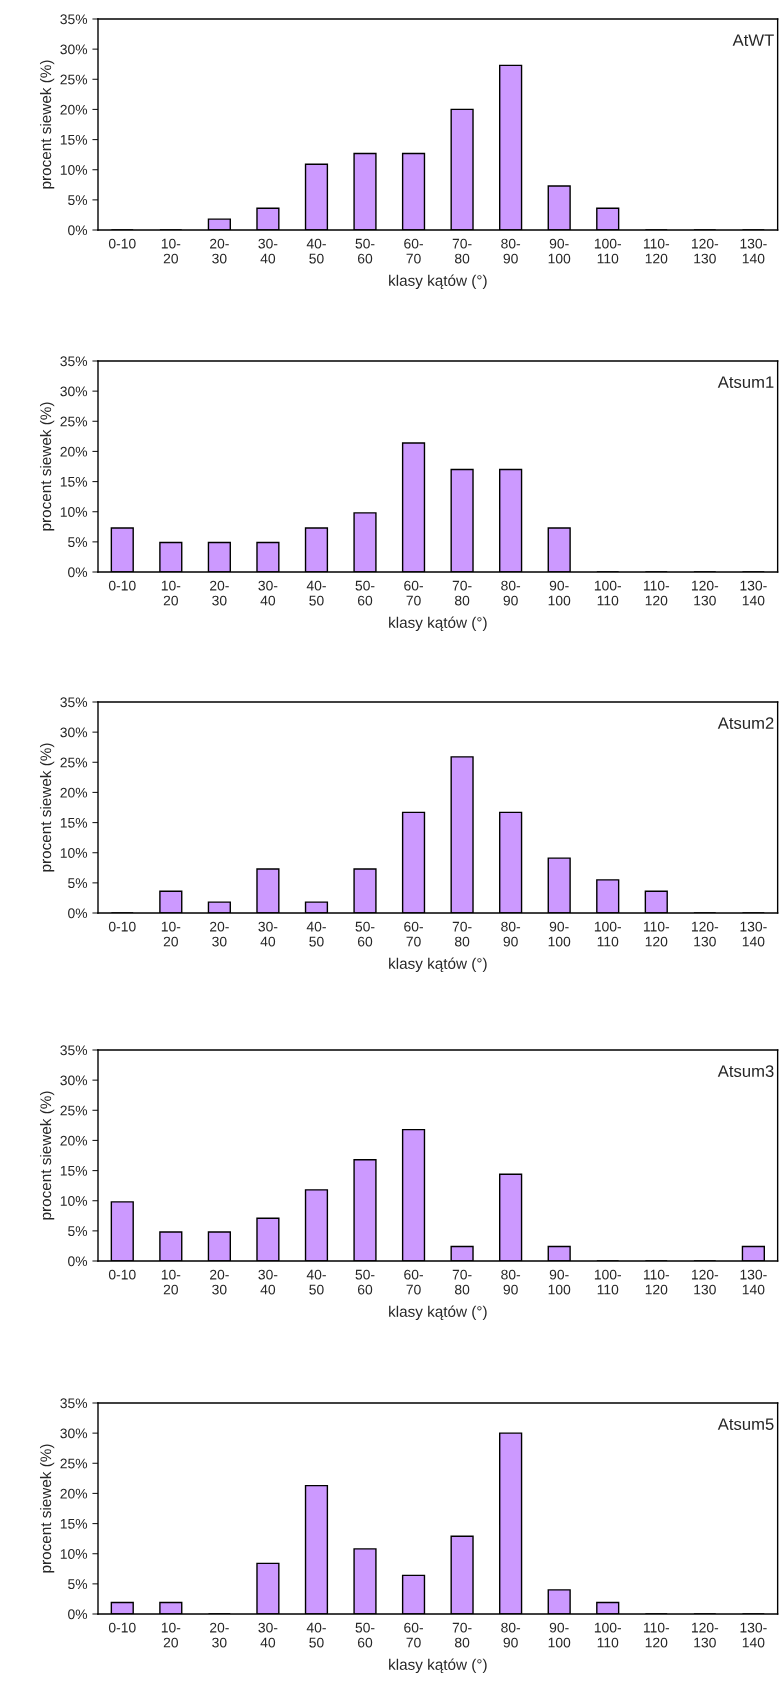 This screenshot has width=783, height=1703. I want to click on text: Atsum2, so click(745, 723).